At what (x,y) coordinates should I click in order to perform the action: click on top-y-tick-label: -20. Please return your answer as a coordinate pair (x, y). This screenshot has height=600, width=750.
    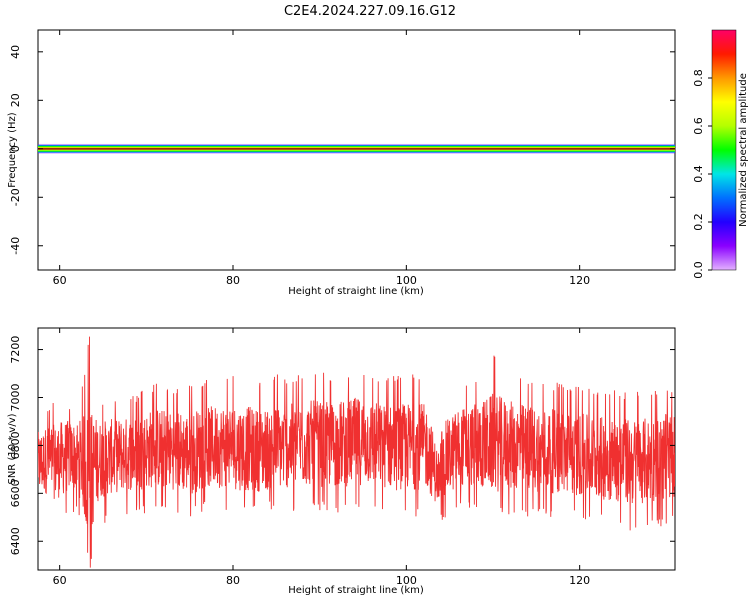
    Looking at the image, I should click on (15, 197).